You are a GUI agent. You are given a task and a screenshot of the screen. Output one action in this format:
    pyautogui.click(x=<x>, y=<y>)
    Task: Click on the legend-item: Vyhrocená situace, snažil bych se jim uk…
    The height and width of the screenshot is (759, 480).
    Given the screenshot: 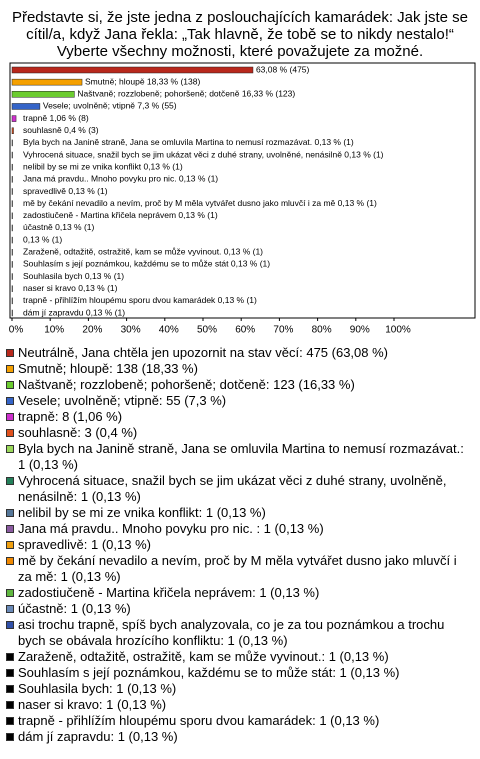 What is the action you would take?
    pyautogui.click(x=239, y=489)
    